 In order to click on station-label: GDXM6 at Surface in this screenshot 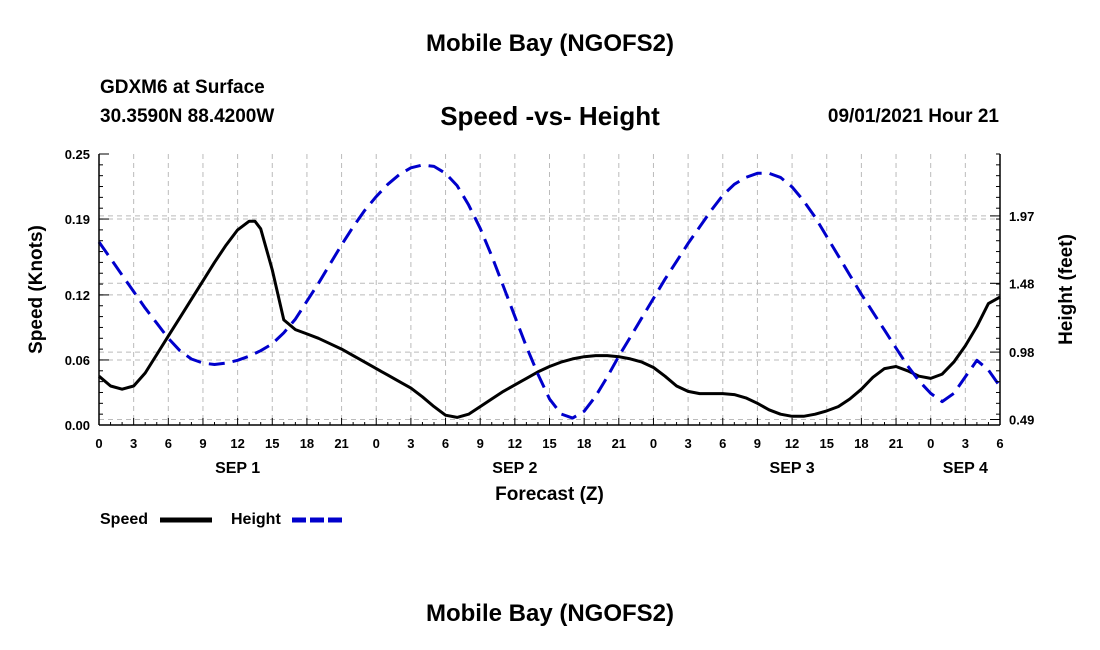, I will do `click(182, 87)`.